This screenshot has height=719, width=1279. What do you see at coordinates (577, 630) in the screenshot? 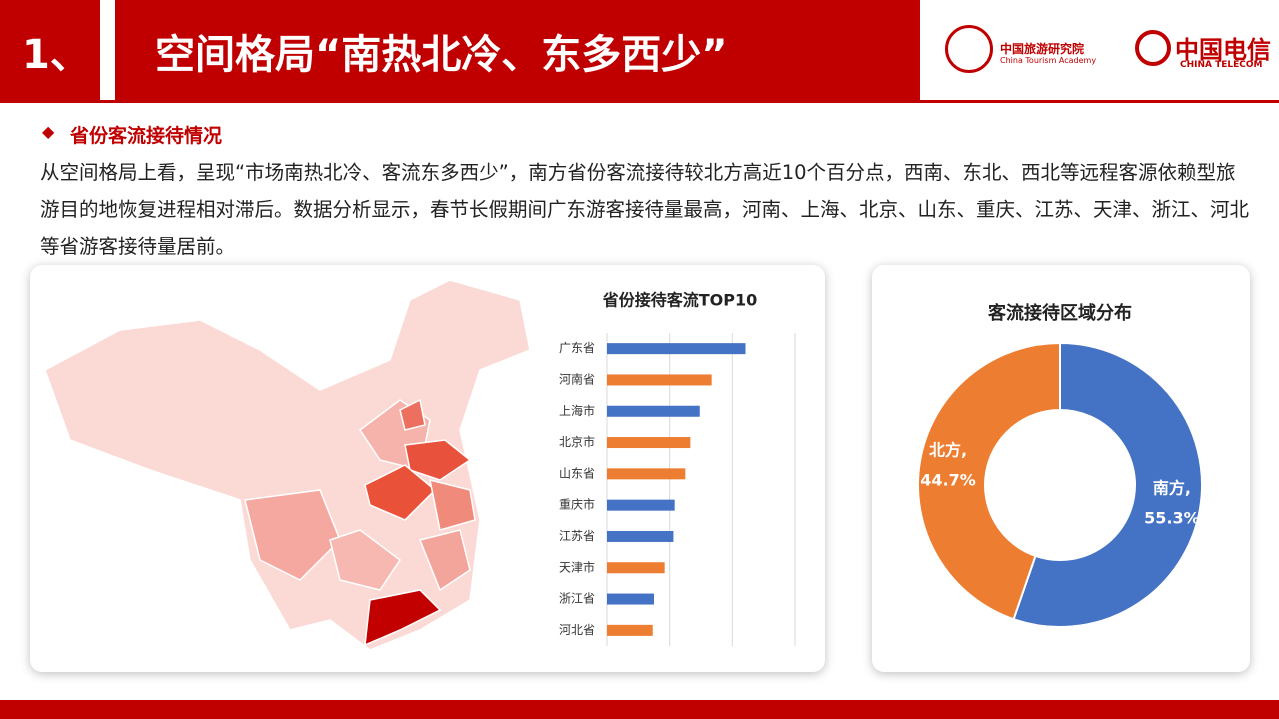
I see `y-tick-label: 河北省` at bounding box center [577, 630].